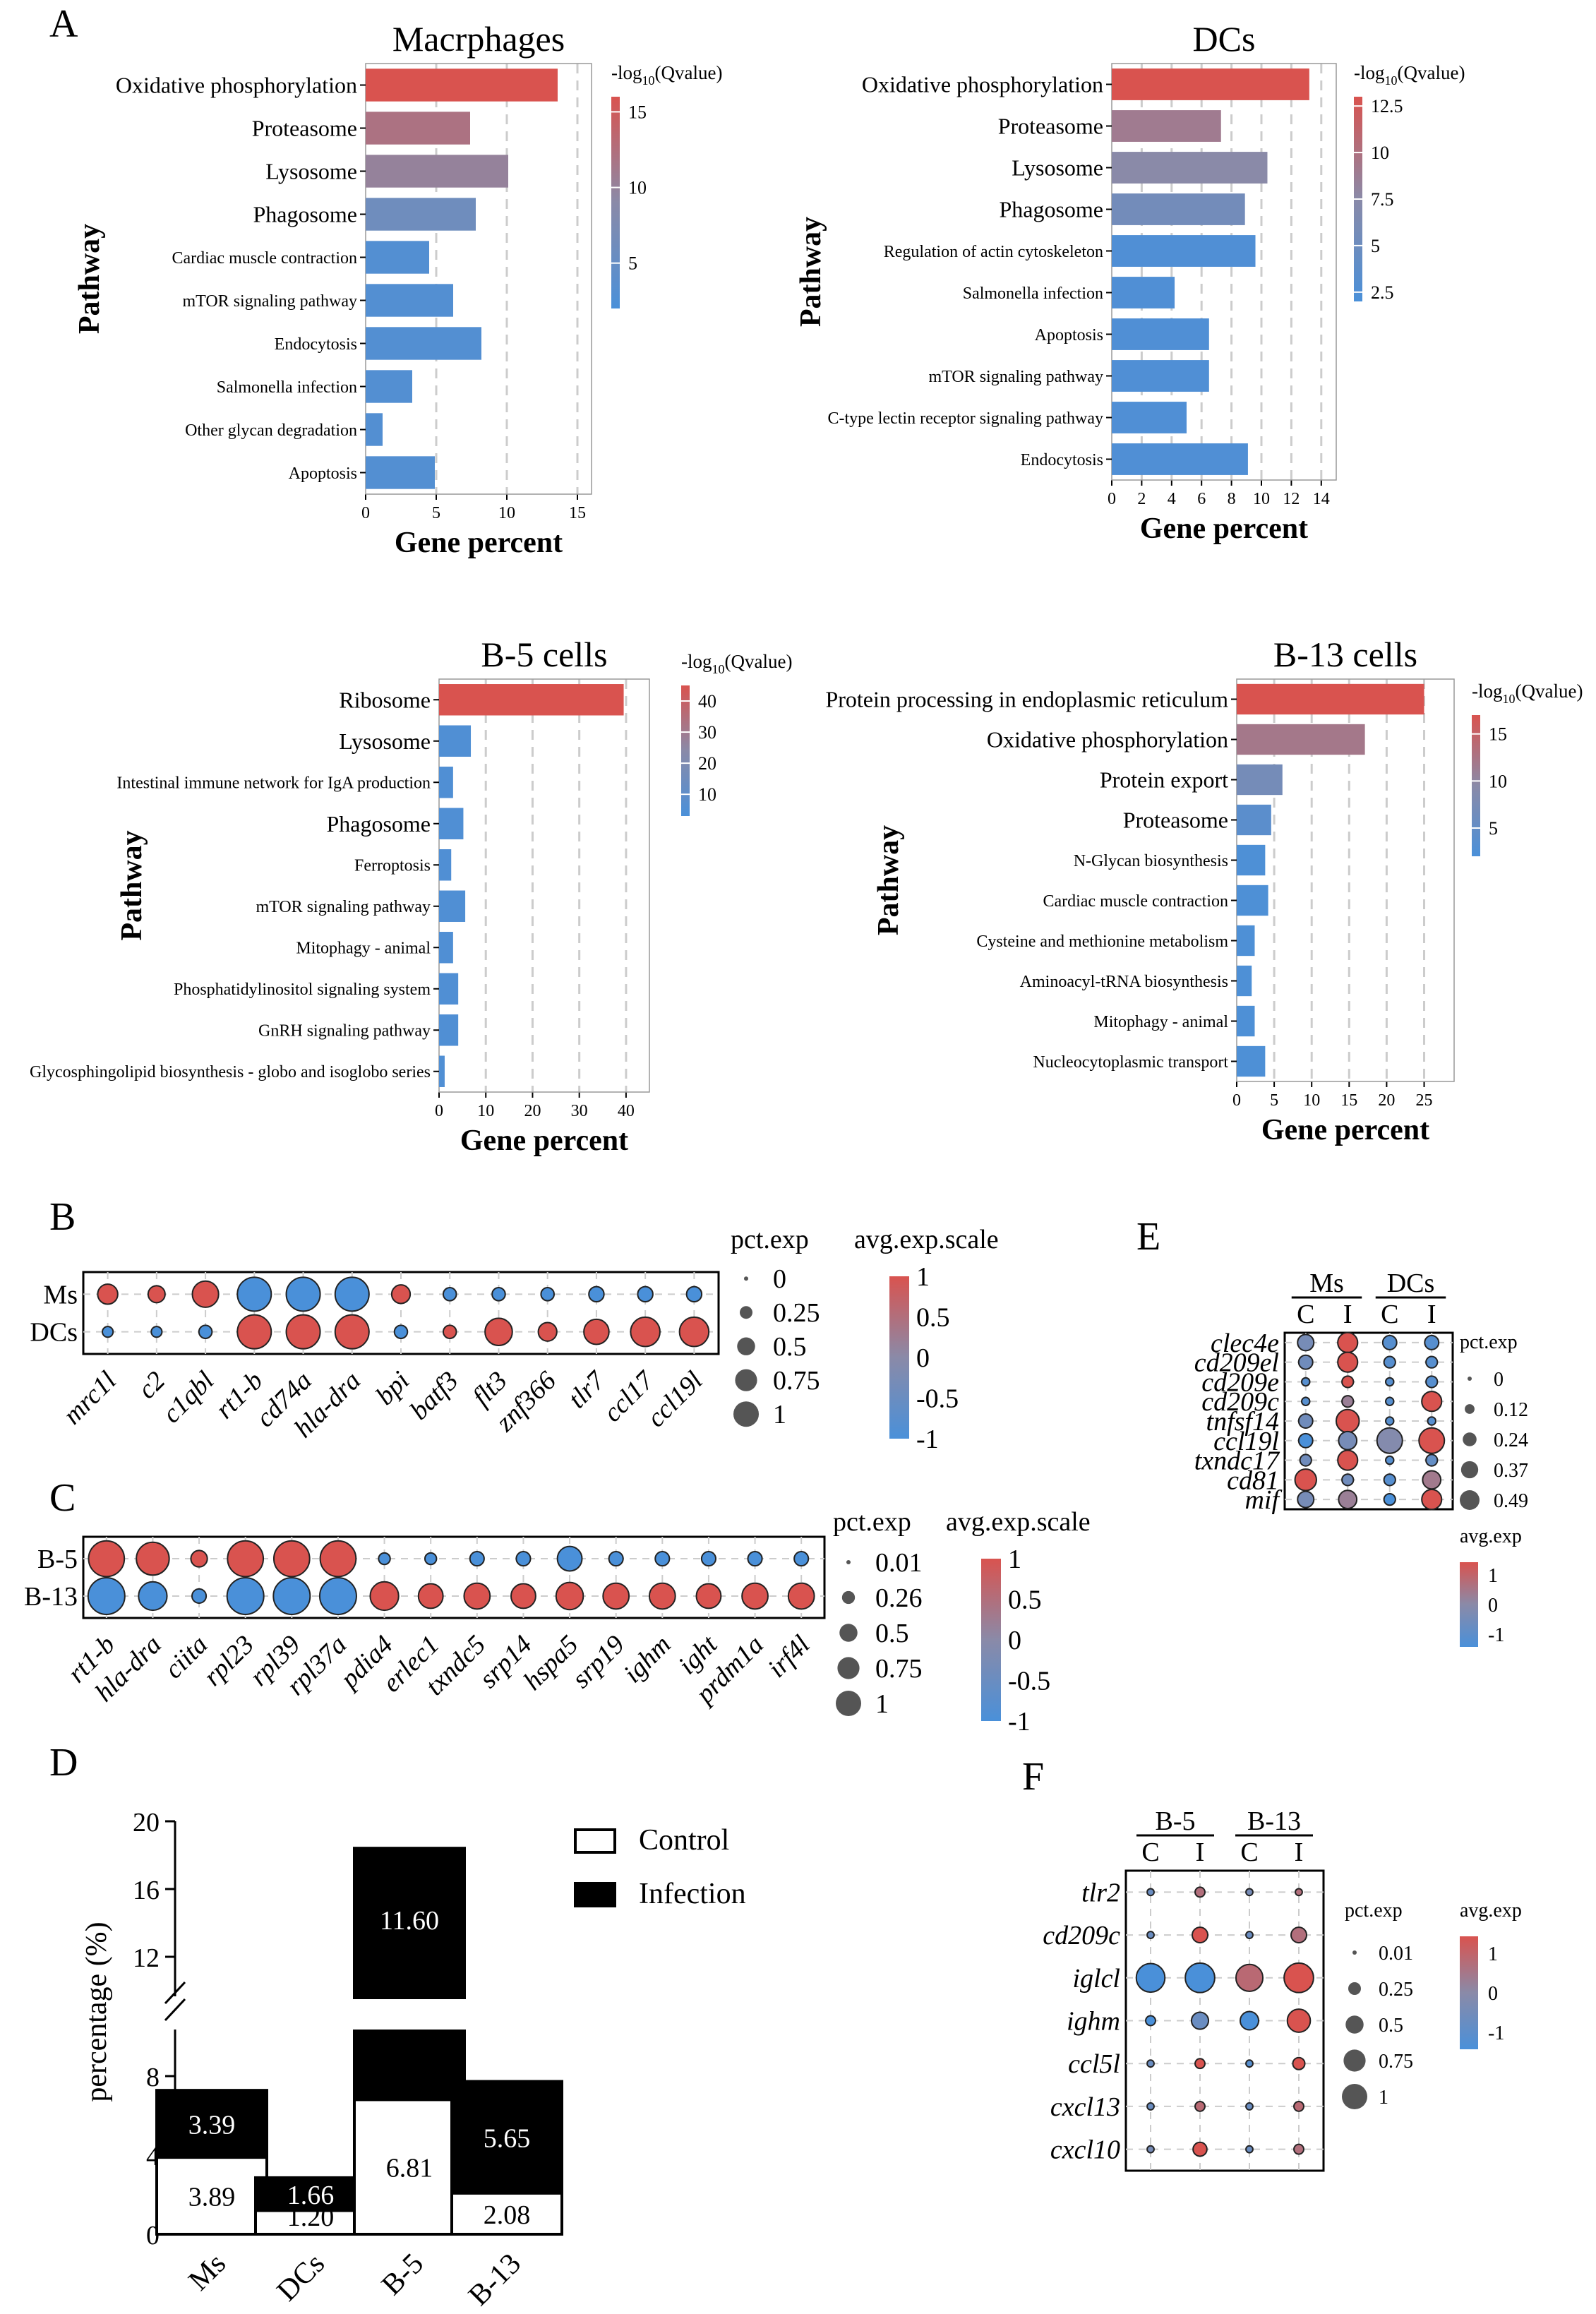 The width and height of the screenshot is (1596, 2314). What do you see at coordinates (577, 513) in the screenshot?
I see `x-tick-label: 15` at bounding box center [577, 513].